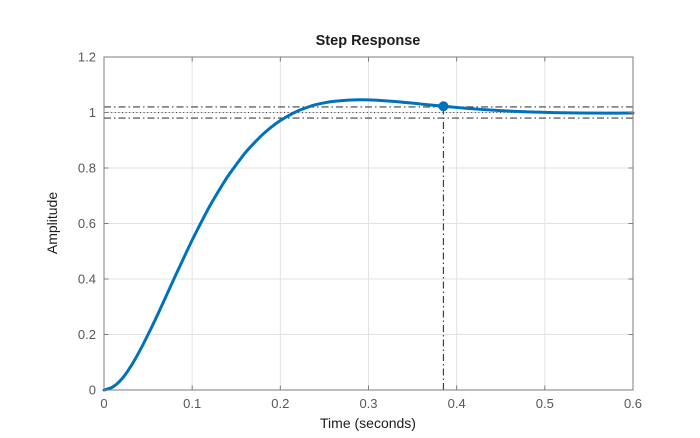  What do you see at coordinates (87, 223) in the screenshot?
I see `y-tick-label: 0.6` at bounding box center [87, 223].